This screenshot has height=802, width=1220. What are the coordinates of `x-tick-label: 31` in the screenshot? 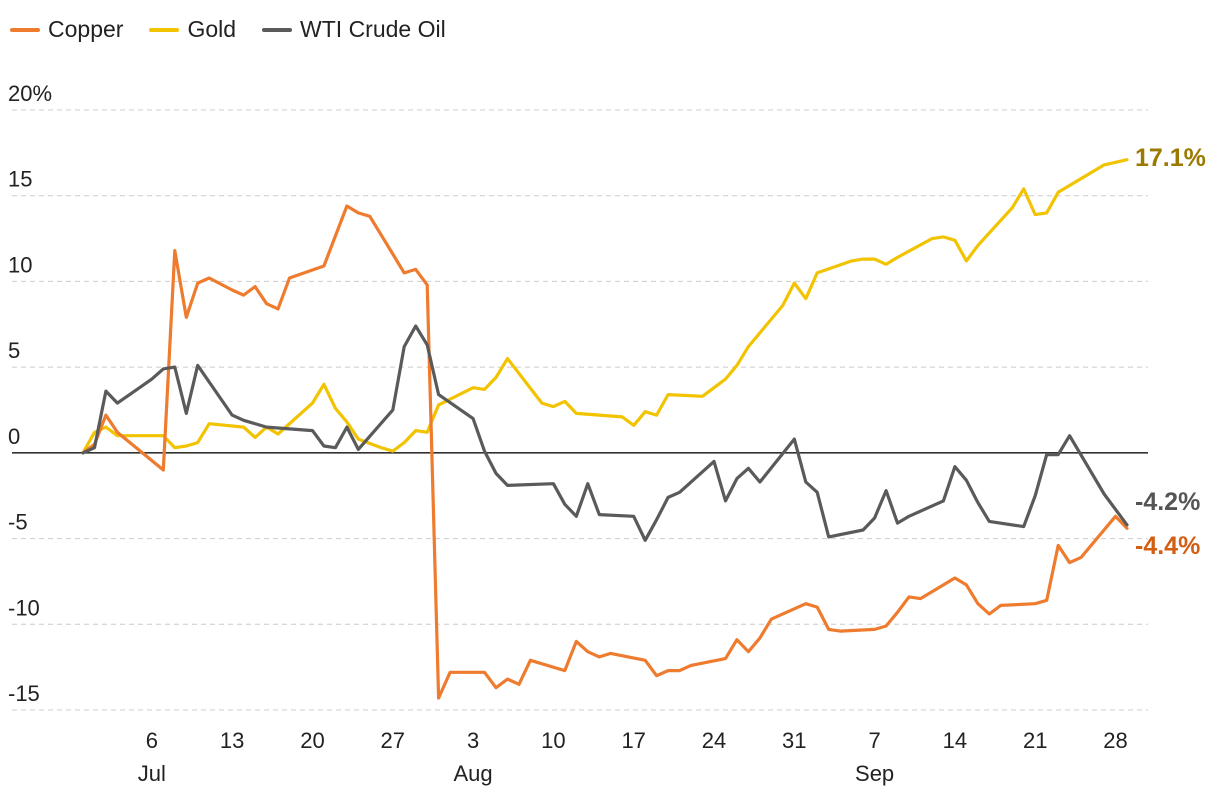 It's located at (794, 740).